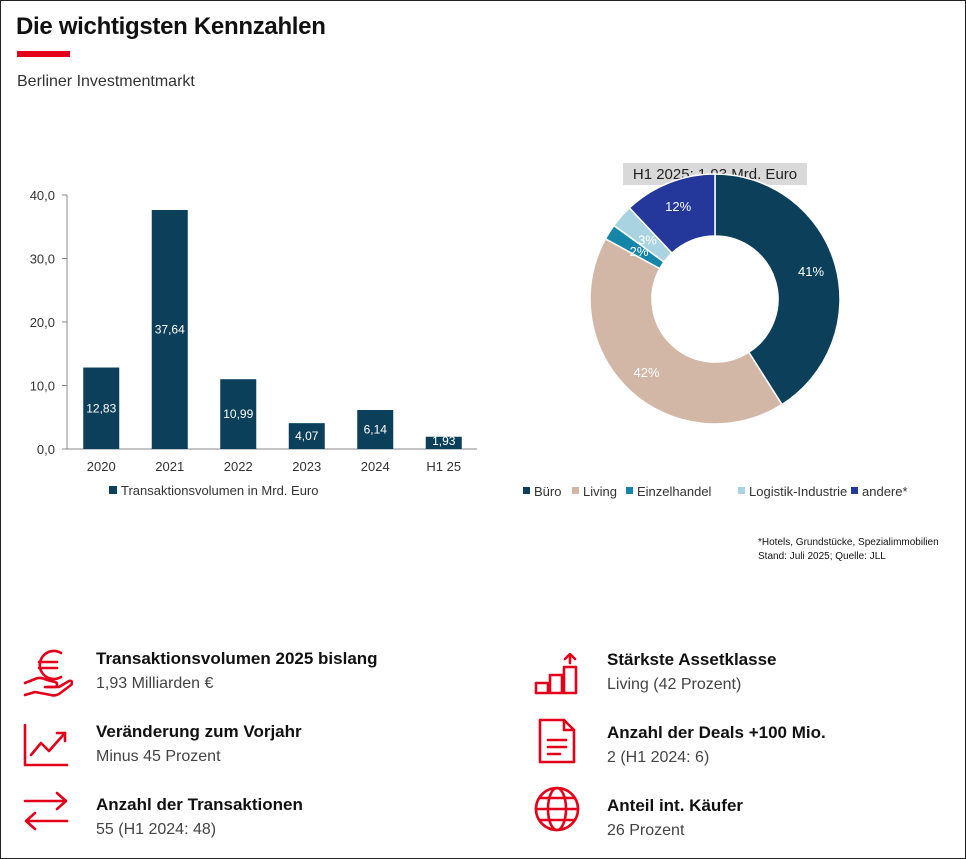 The height and width of the screenshot is (859, 966). Describe the element at coordinates (171, 26) in the screenshot. I see `page-title: Die wichtigsten Kennzahlen` at that location.